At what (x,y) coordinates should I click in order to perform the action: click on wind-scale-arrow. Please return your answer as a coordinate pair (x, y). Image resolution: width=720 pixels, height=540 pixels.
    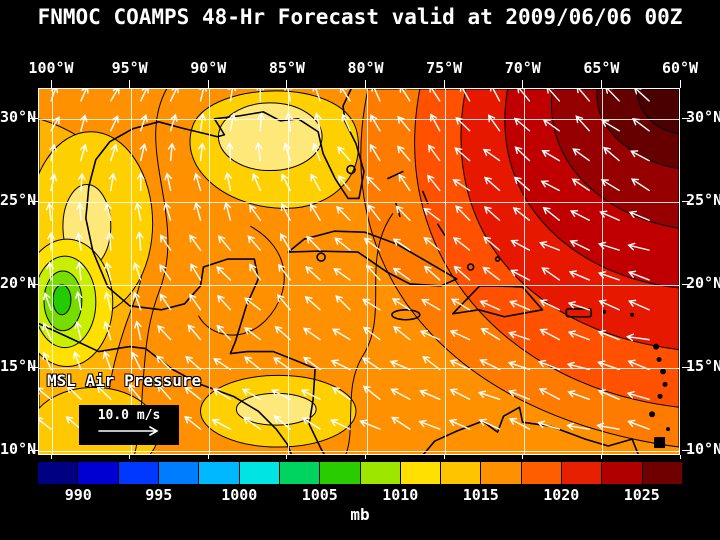
    Looking at the image, I should click on (128, 431).